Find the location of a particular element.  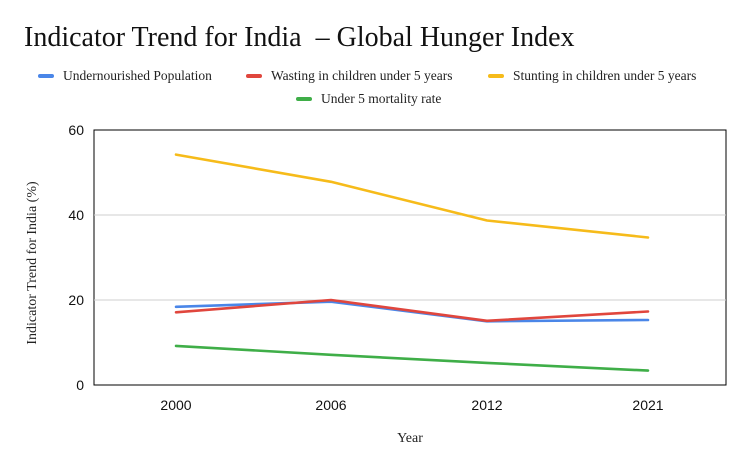

x-tick-label: 2006 is located at coordinates (330, 405).